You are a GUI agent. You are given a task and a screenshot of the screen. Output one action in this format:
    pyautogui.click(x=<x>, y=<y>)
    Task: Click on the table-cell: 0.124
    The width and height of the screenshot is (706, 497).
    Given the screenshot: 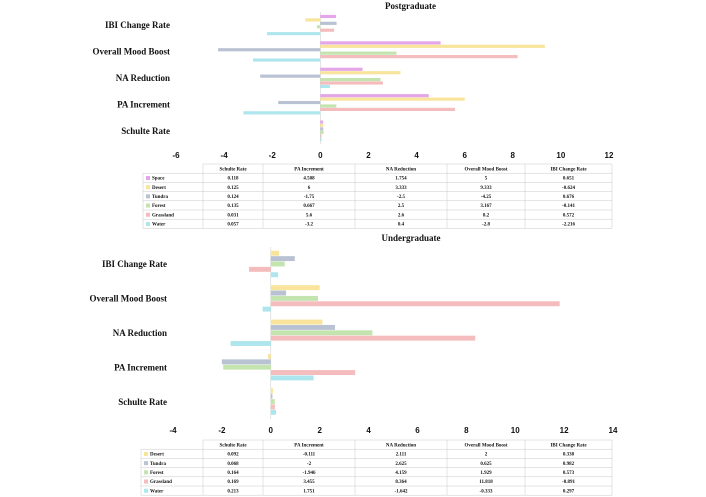 What is the action you would take?
    pyautogui.click(x=233, y=197)
    